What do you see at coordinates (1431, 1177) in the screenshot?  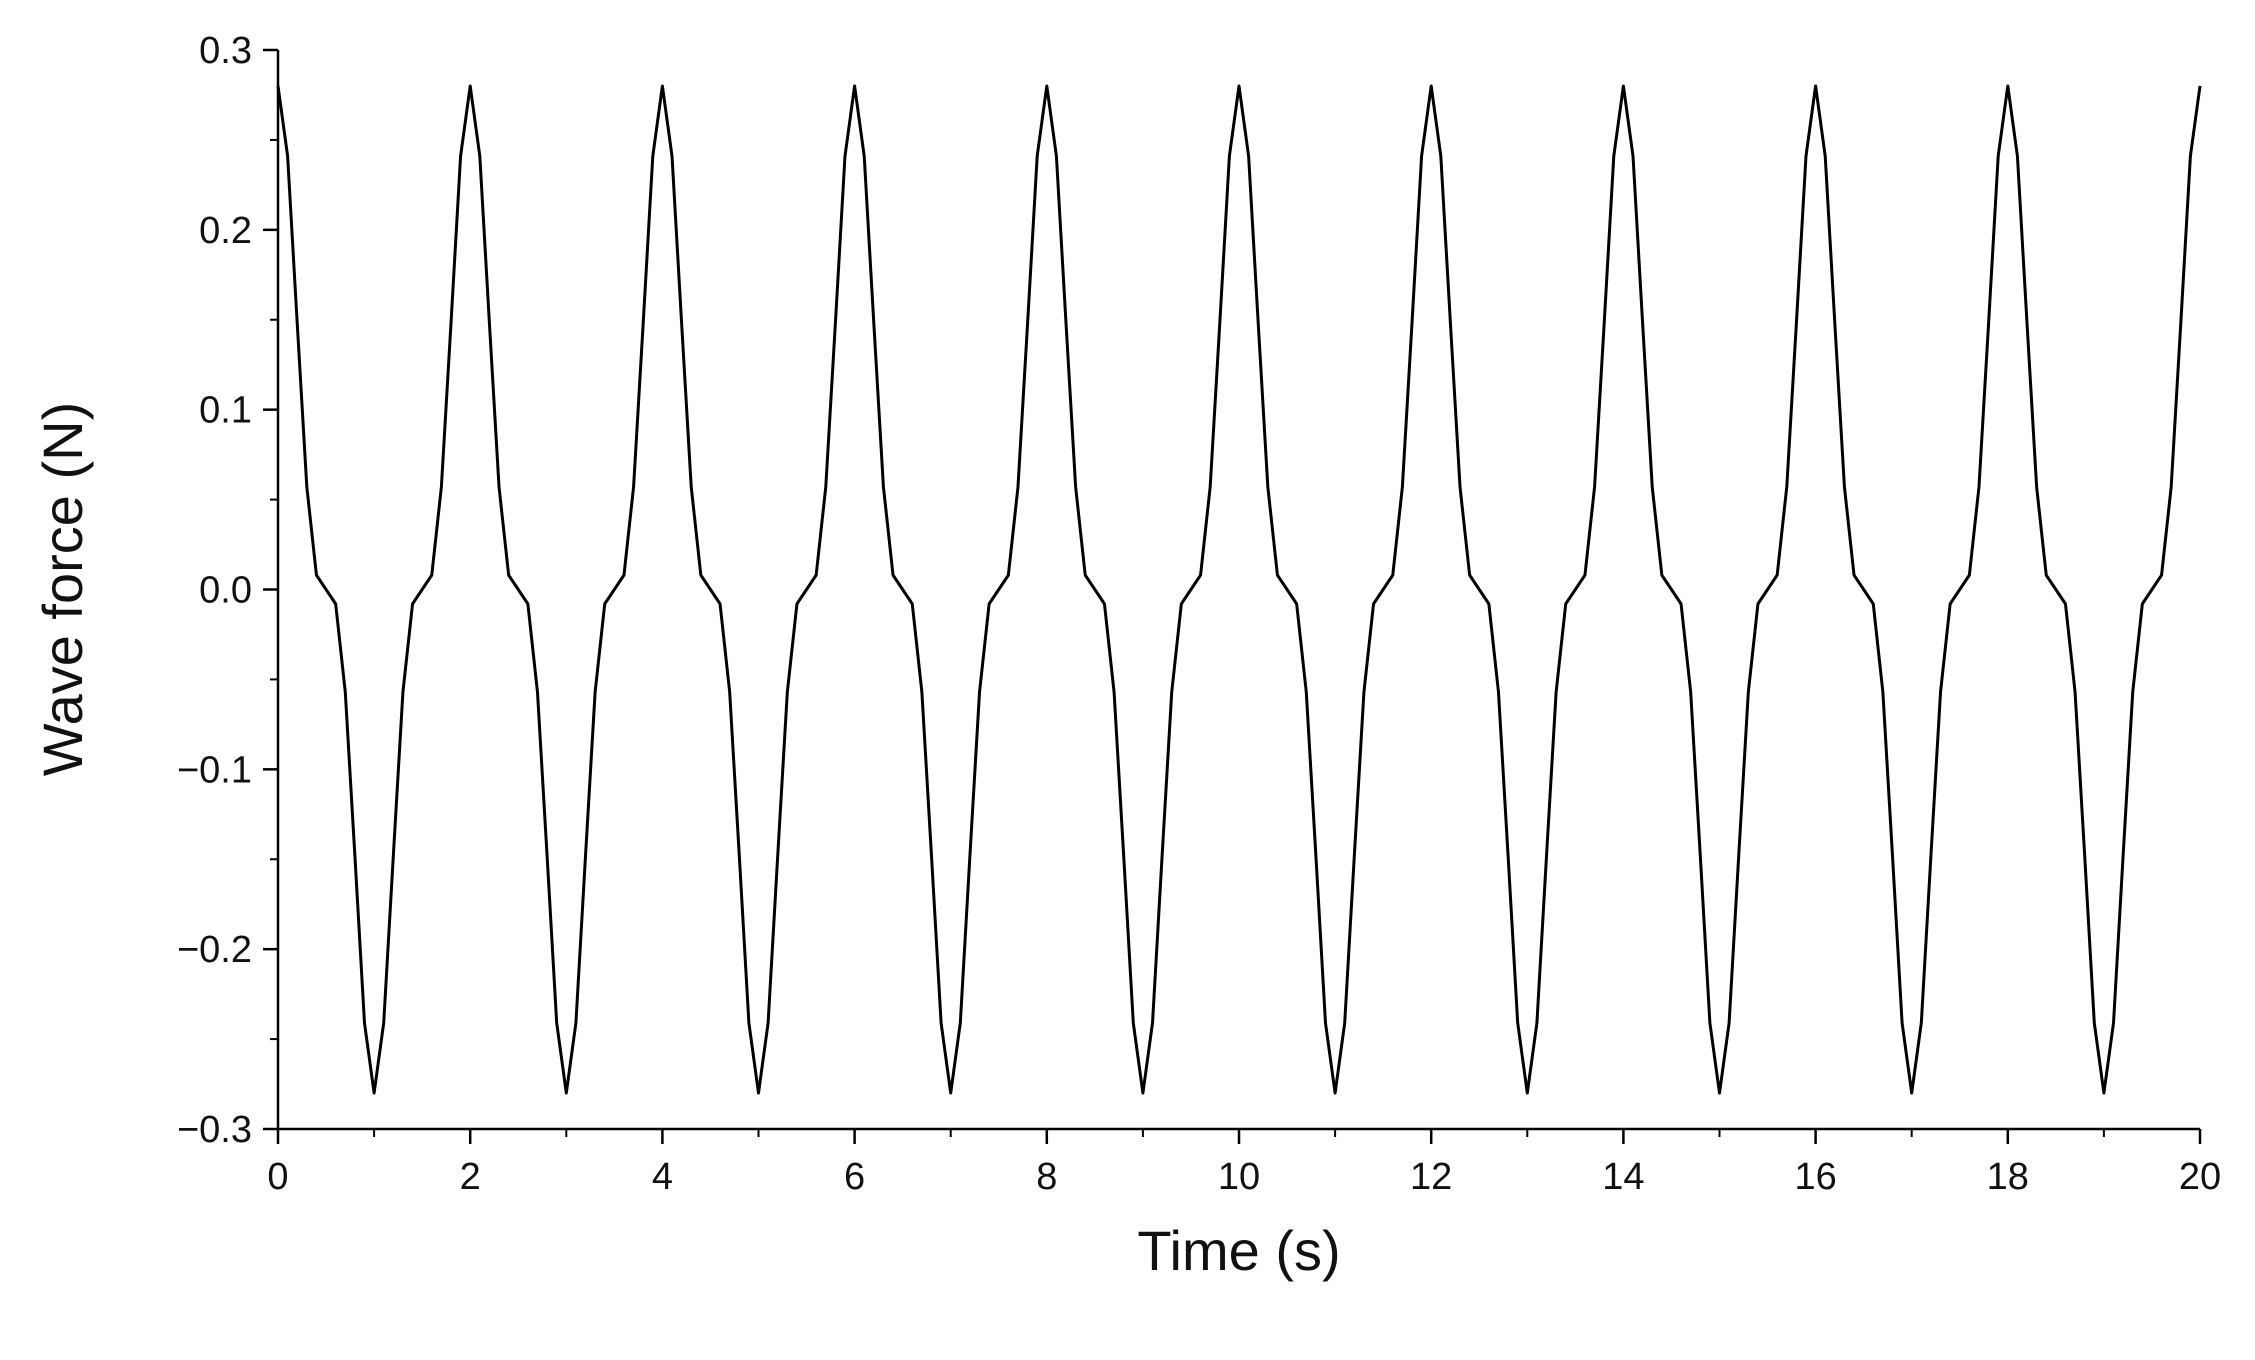 I see `x-tick-label: 12` at bounding box center [1431, 1177].